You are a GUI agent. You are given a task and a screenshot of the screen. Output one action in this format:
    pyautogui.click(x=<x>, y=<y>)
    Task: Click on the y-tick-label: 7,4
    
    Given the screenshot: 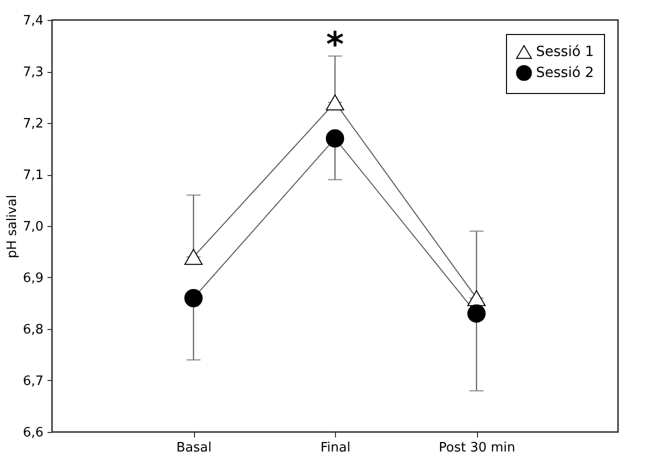 What is the action you would take?
    pyautogui.click(x=33, y=21)
    